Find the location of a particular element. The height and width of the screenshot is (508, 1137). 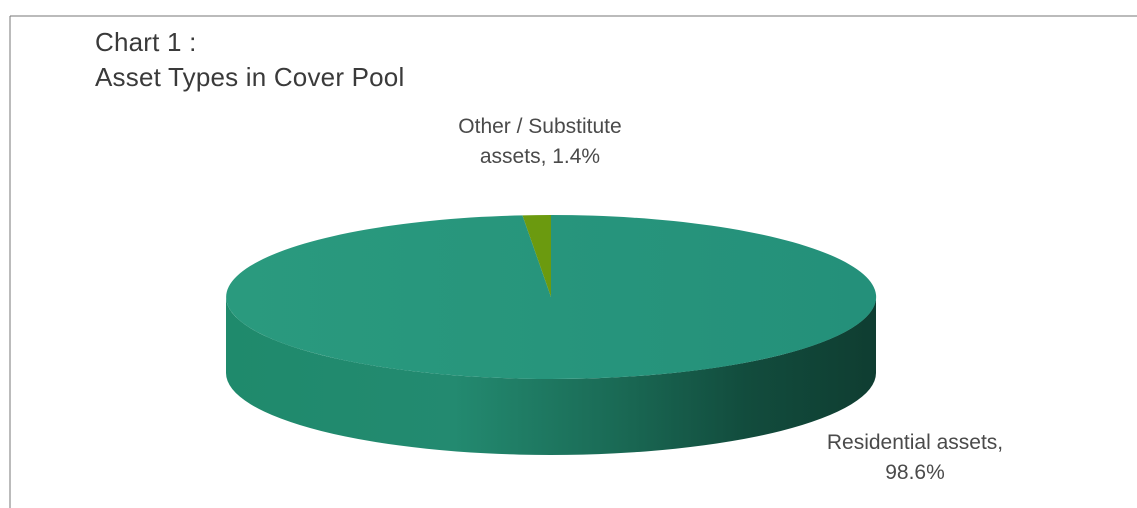

data-label-residential-line-2: 98.6% is located at coordinates (915, 472).